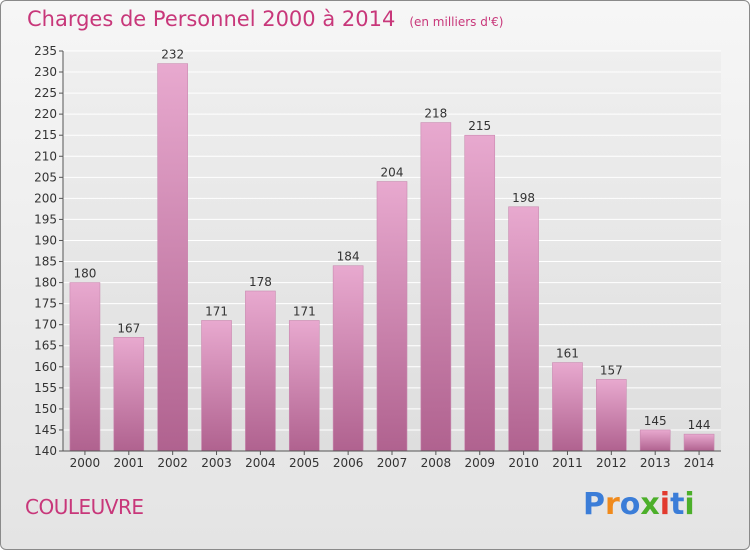 This screenshot has height=550, width=750. What do you see at coordinates (699, 425) in the screenshot?
I see `data-label: 144` at bounding box center [699, 425].